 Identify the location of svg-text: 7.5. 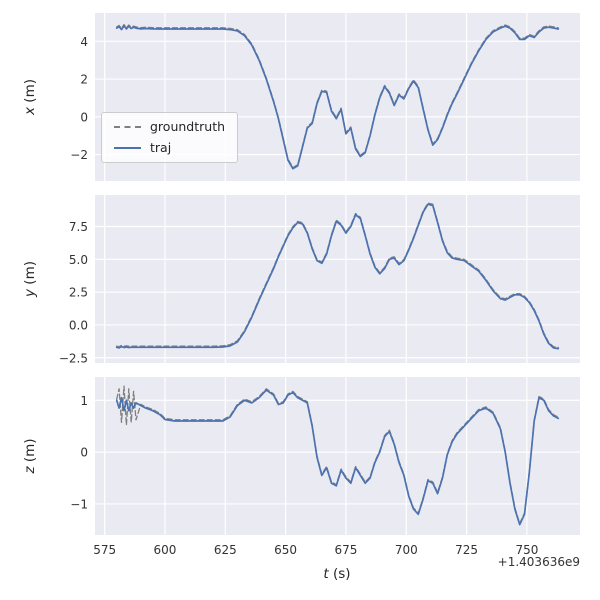
(78, 227).